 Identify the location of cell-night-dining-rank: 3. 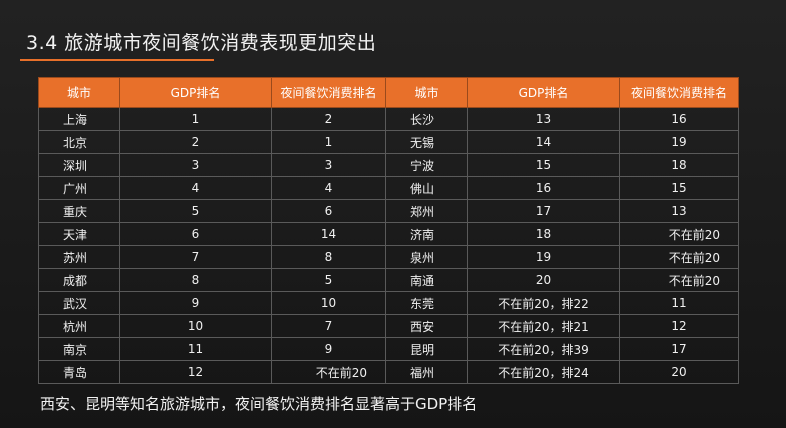
(328, 165).